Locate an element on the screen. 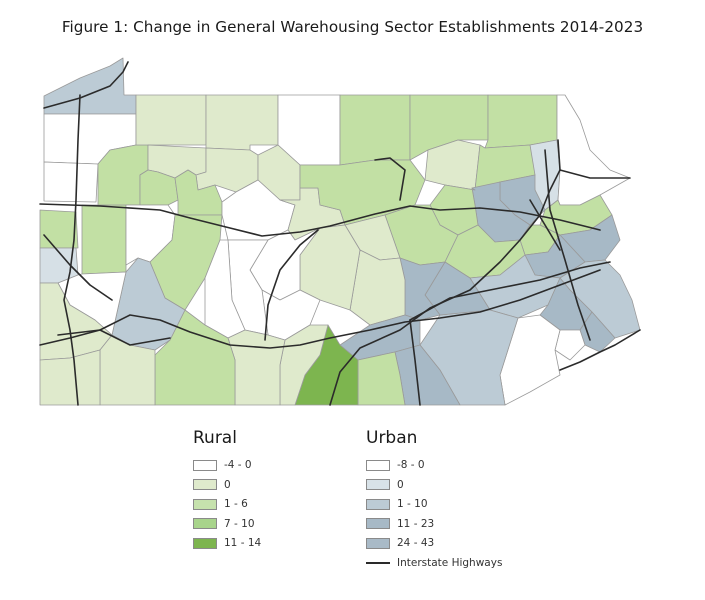 This screenshot has height=600, width=705. county-tioga is located at coordinates (375, 130).